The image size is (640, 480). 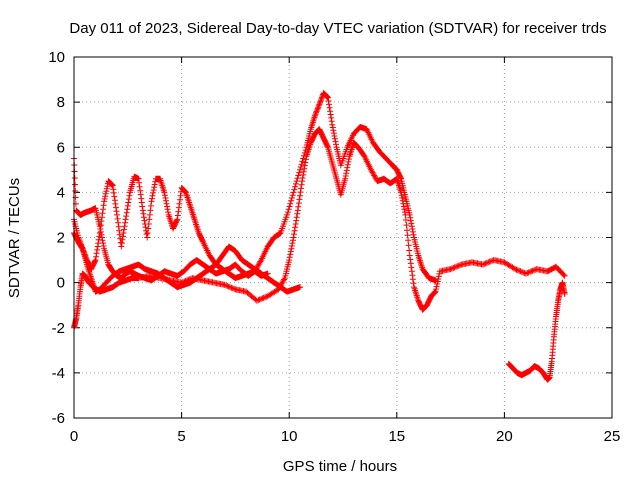 What do you see at coordinates (345, 436) in the screenshot?
I see `x-tick-labels: 0 5 10 15 20 25` at bounding box center [345, 436].